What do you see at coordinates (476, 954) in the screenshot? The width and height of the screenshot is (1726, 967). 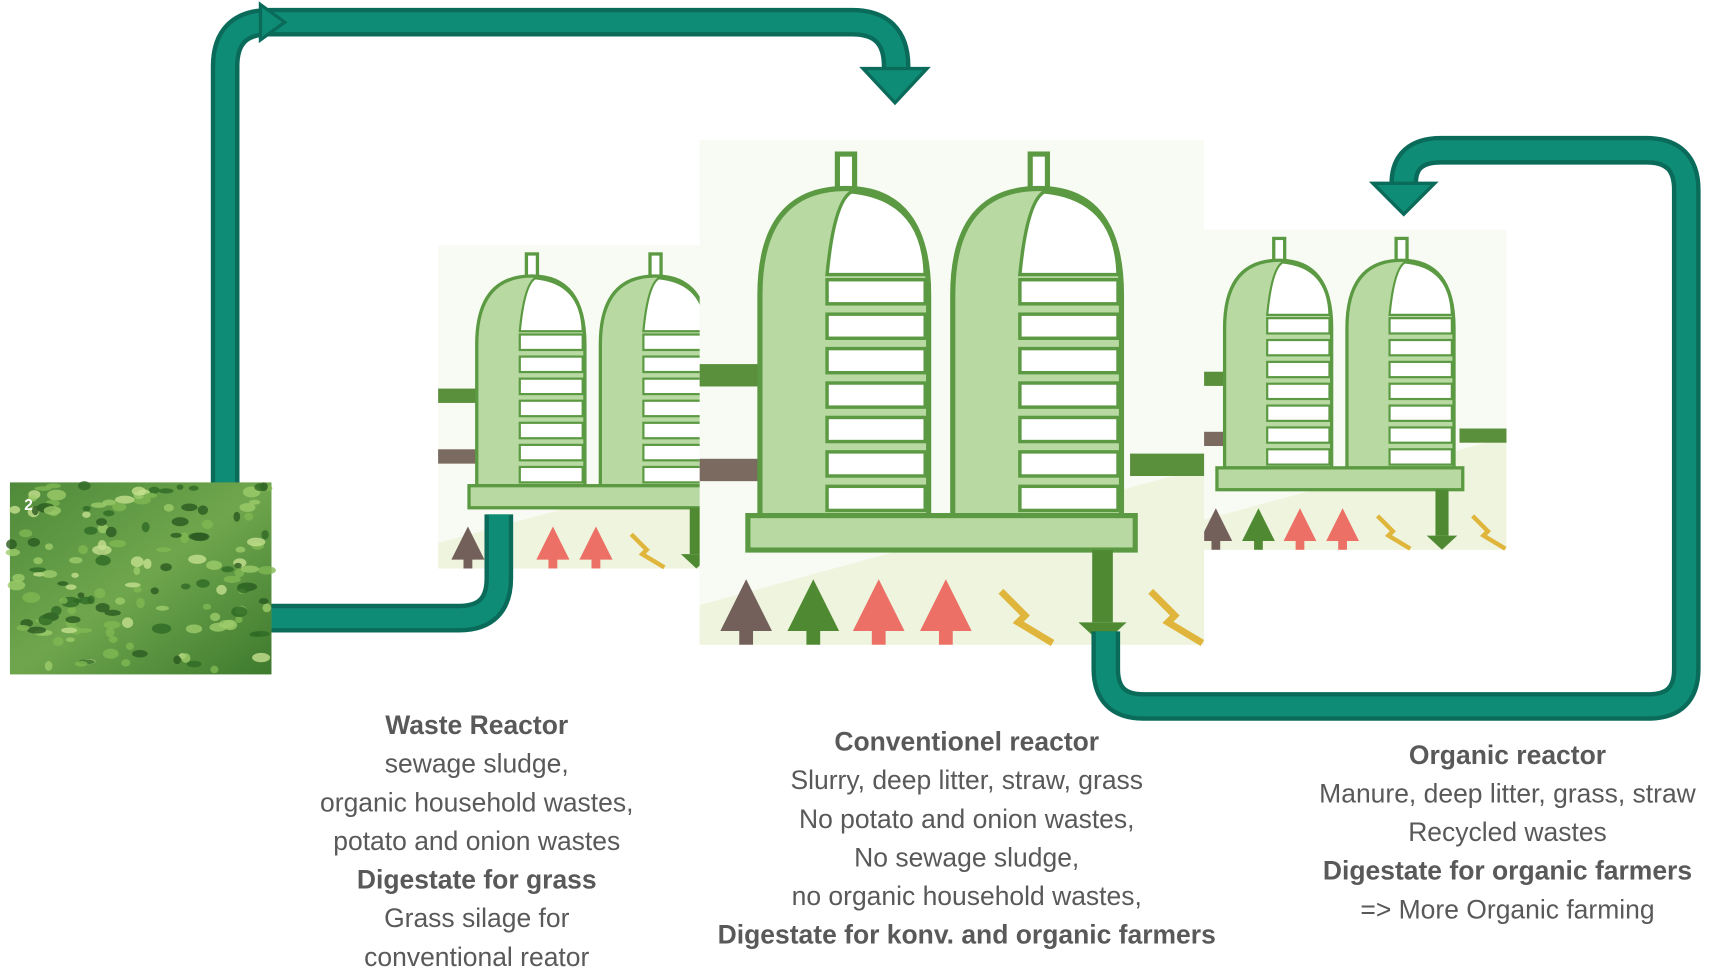 I see `caption-line: conventional reator` at bounding box center [476, 954].